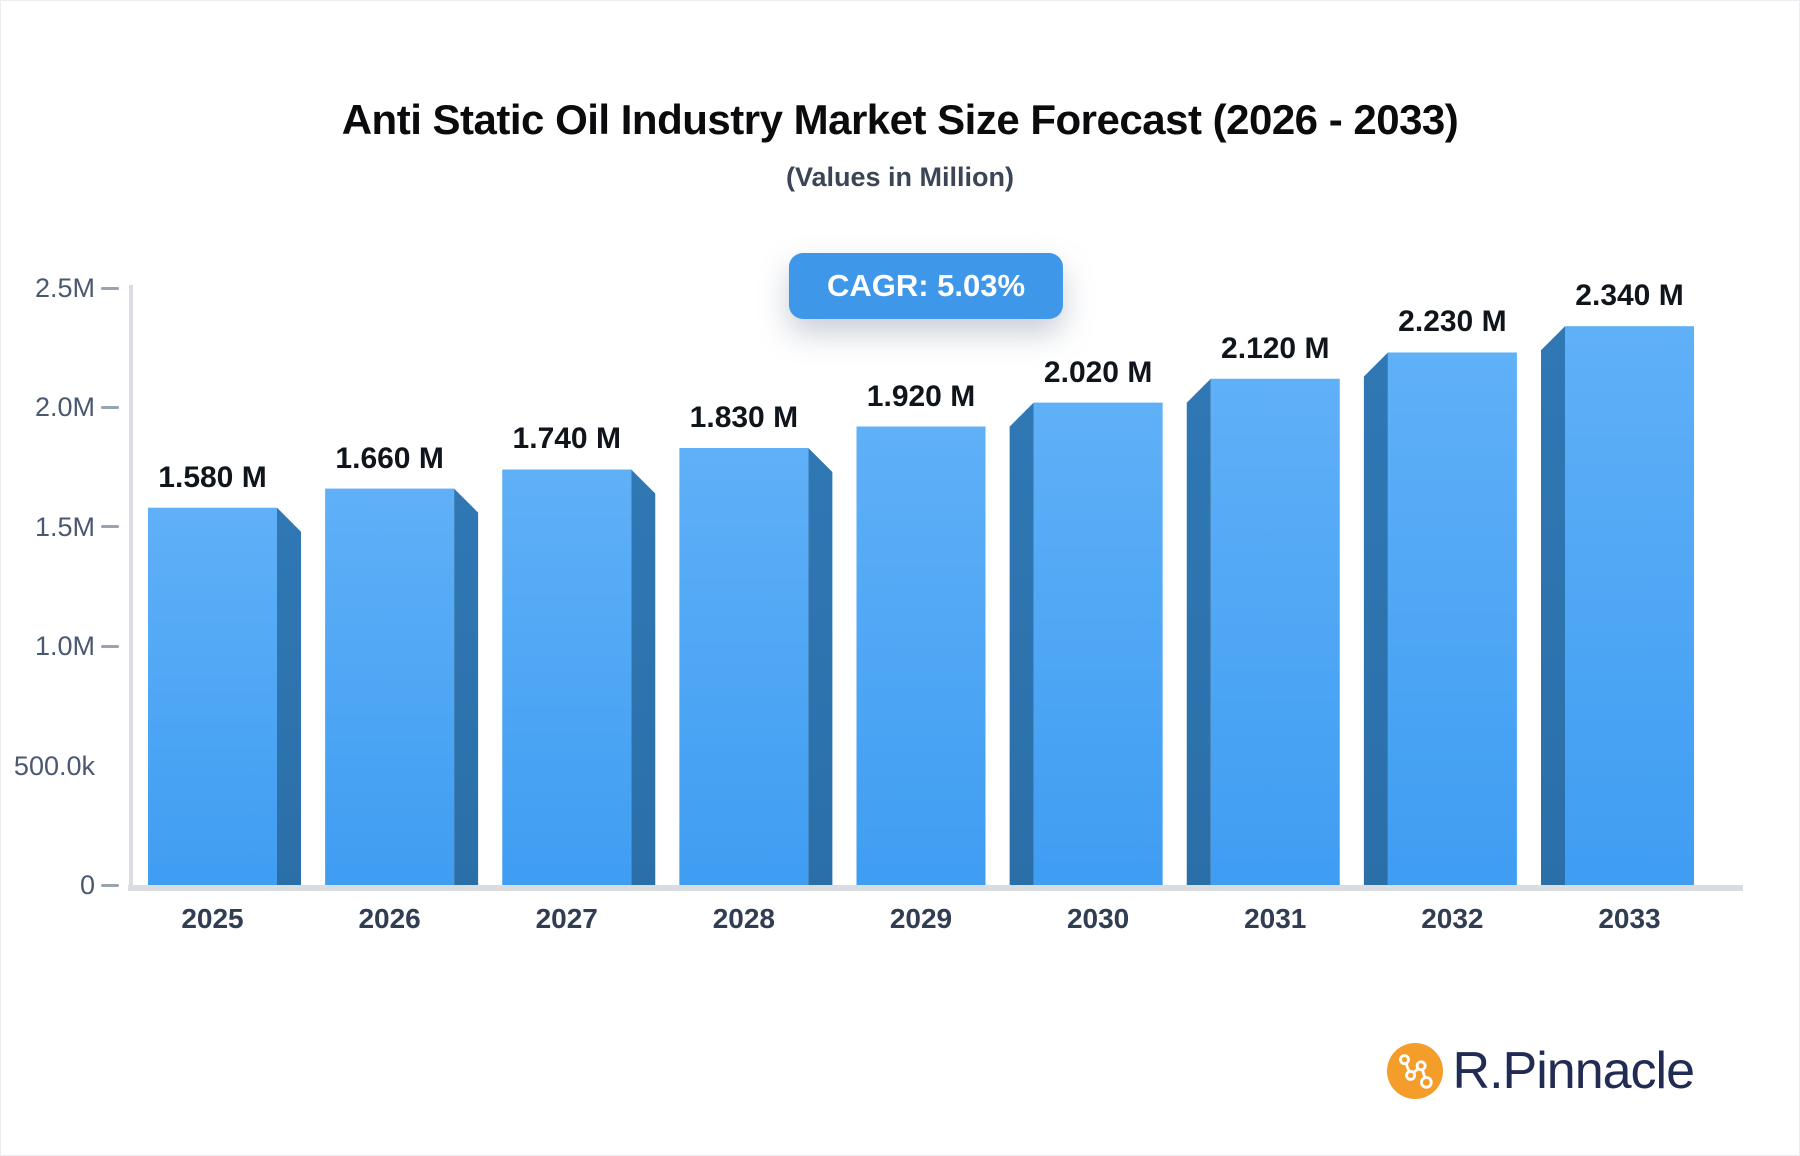  Describe the element at coordinates (64, 646) in the screenshot. I see `y-axis-label-1.0M: 1.0M` at that location.